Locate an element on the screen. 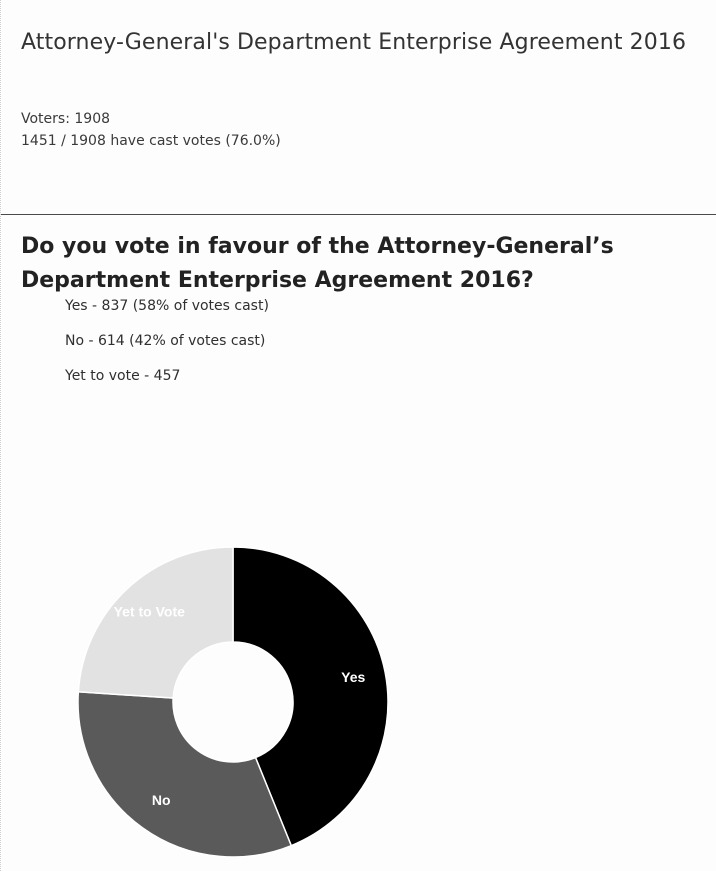  result-yes: Yes - 837 (58% of votes cast) is located at coordinates (167, 306).